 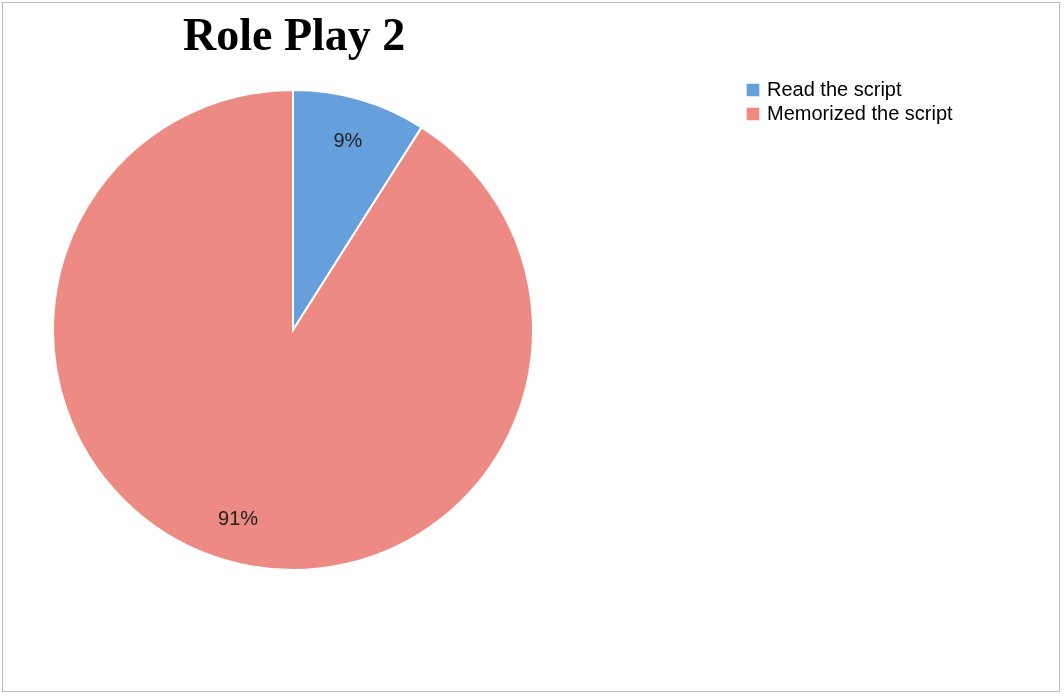 I want to click on legend-label: Read the script, so click(x=834, y=89).